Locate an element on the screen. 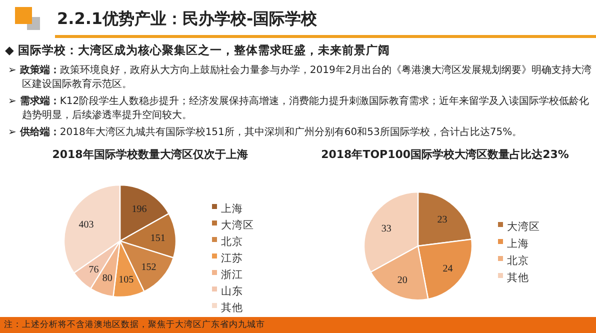 This screenshot has height=333, width=596. data-label: 105 is located at coordinates (126, 280).